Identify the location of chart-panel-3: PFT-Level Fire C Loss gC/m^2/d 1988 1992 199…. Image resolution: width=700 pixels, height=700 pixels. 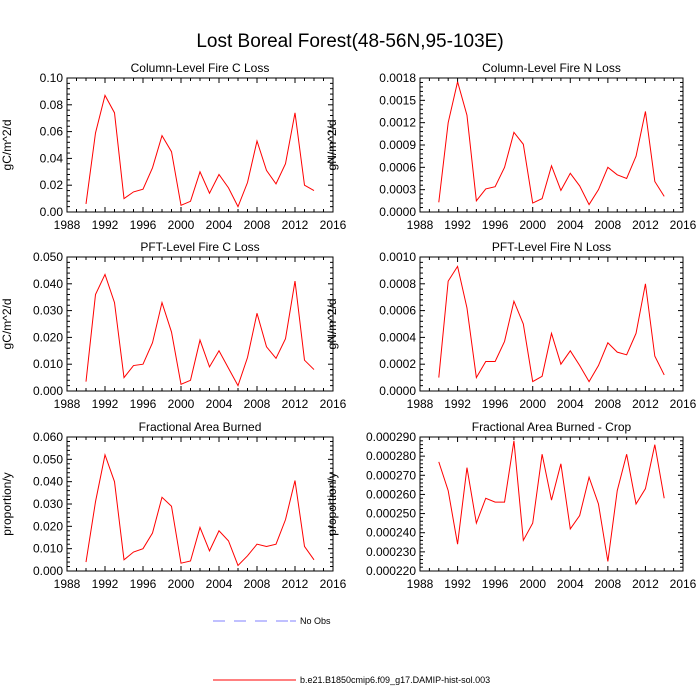
(173, 325).